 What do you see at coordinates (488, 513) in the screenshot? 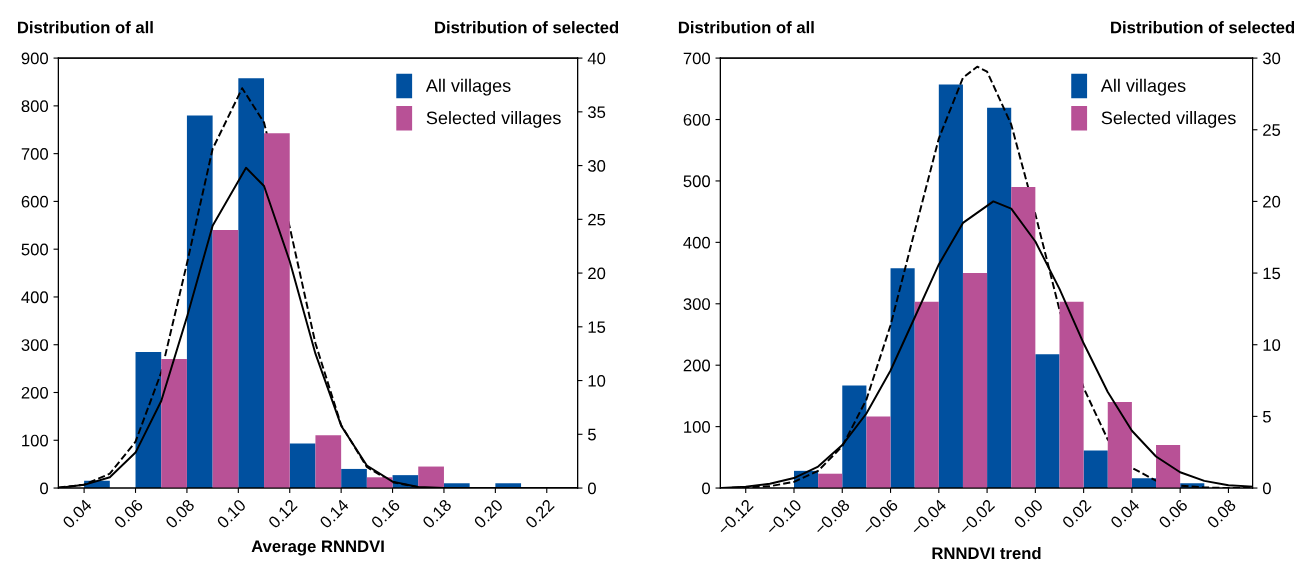
I see `x-tick-label: 0.20` at bounding box center [488, 513].